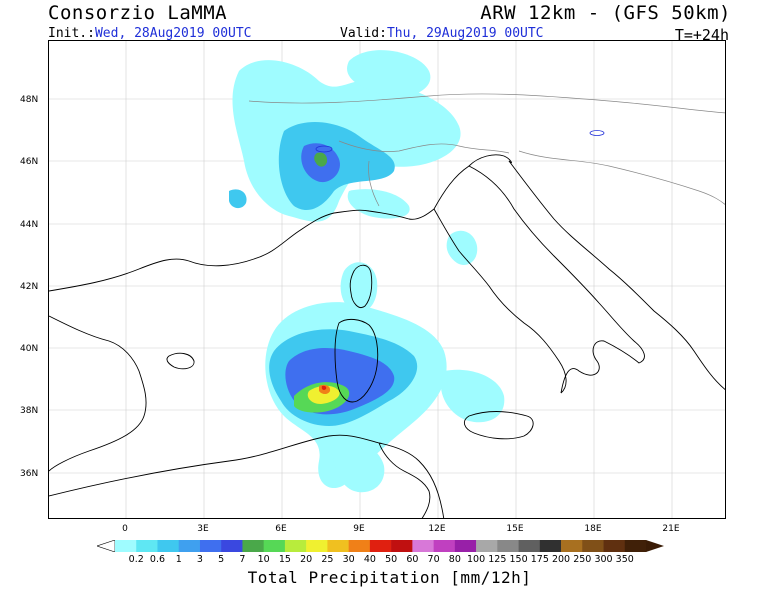 The height and width of the screenshot is (600, 779). I want to click on colorbar-level-label: 70, so click(433, 559).